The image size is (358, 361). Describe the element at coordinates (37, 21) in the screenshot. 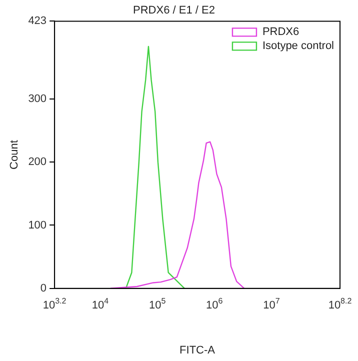

I see `y-tick-label: 423` at that location.